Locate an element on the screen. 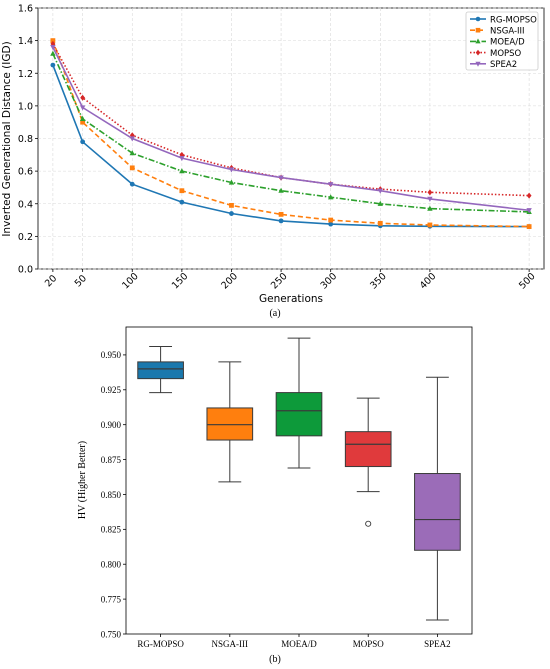 The width and height of the screenshot is (550, 669). igd-x-tick-label: 350 is located at coordinates (378, 281).